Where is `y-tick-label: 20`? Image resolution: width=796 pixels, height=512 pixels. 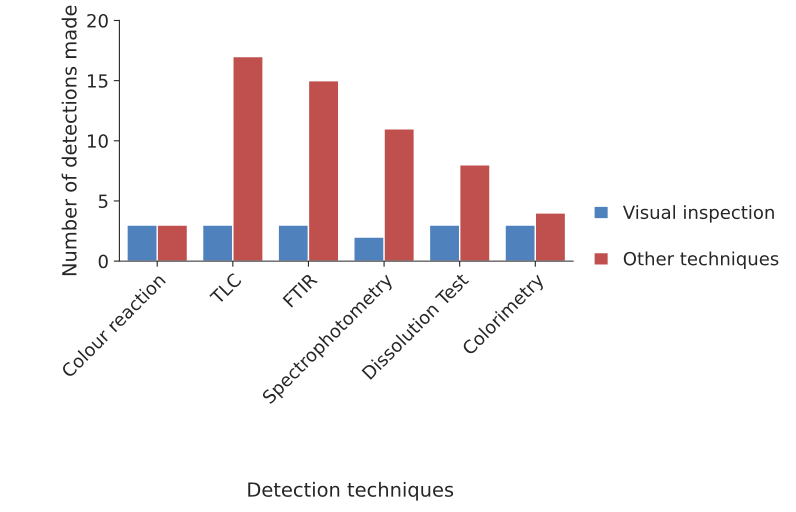
y-tick-label: 20 is located at coordinates (97, 21).